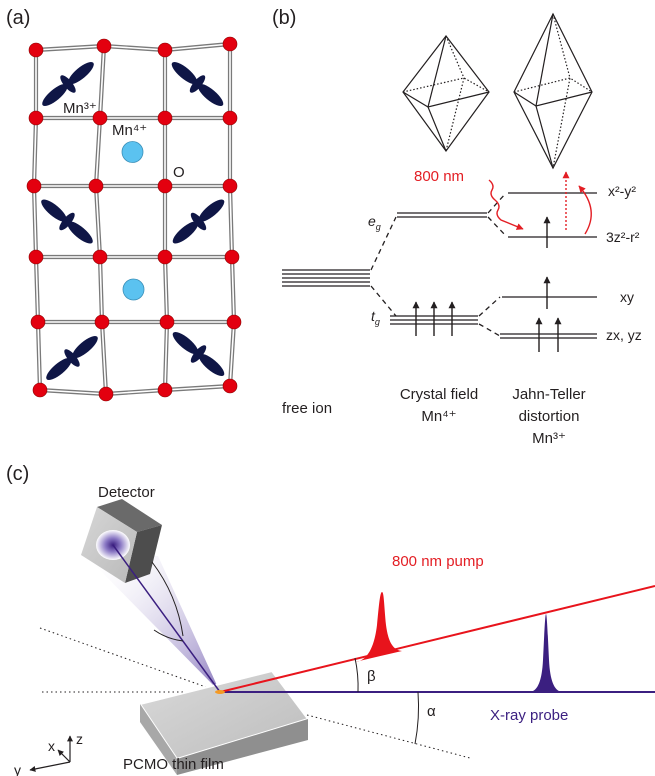 The height and width of the screenshot is (776, 655). I want to click on reference-lines, so click(255, 693).